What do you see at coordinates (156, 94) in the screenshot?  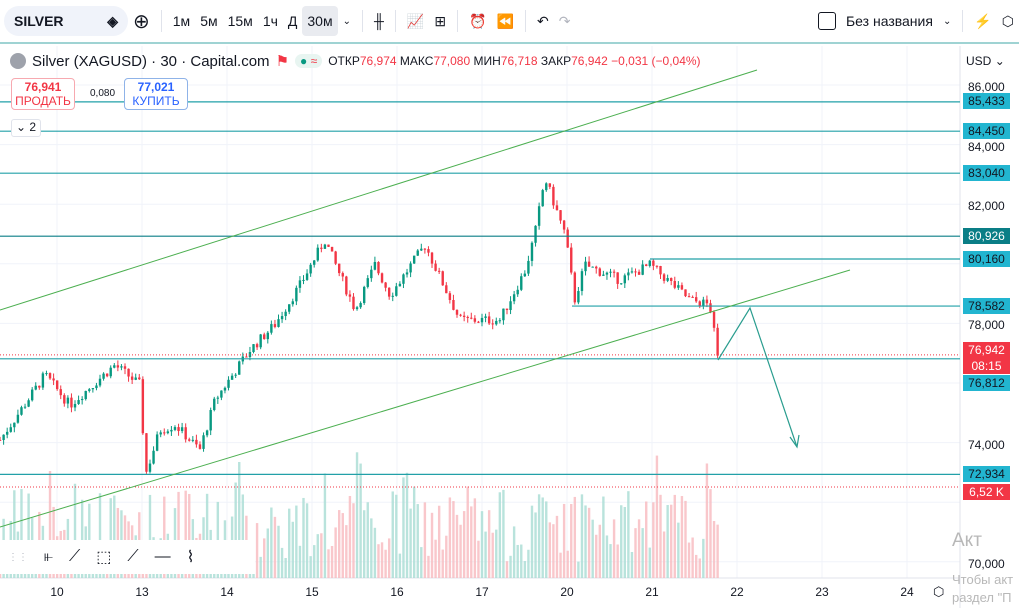 I see `buy-button: 77,021 КУПИТЬ` at bounding box center [156, 94].